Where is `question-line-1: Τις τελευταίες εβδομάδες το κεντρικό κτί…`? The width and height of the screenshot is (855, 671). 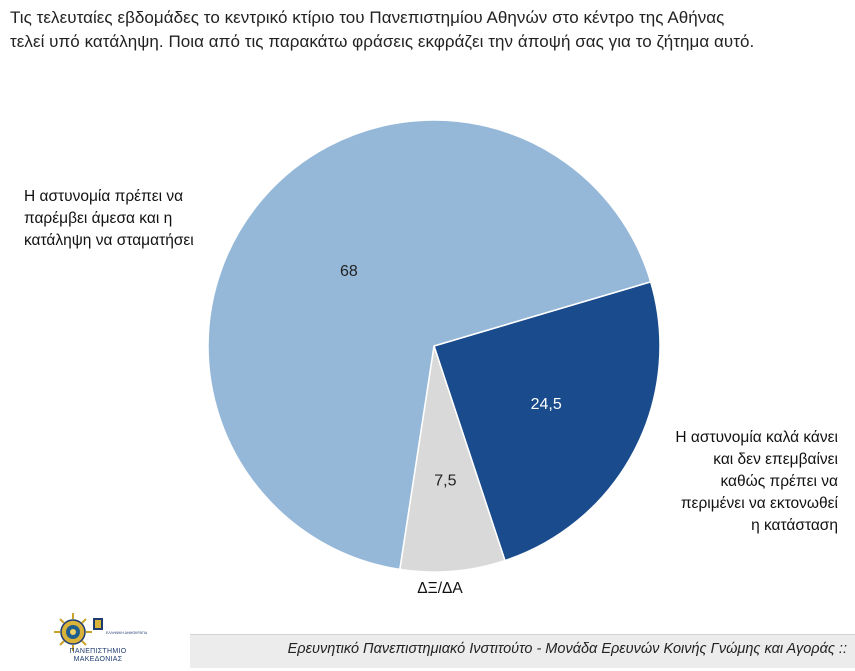
question-line-1: Τις τελευταίες εβδομάδες το κεντρικό κτί… is located at coordinates (367, 17).